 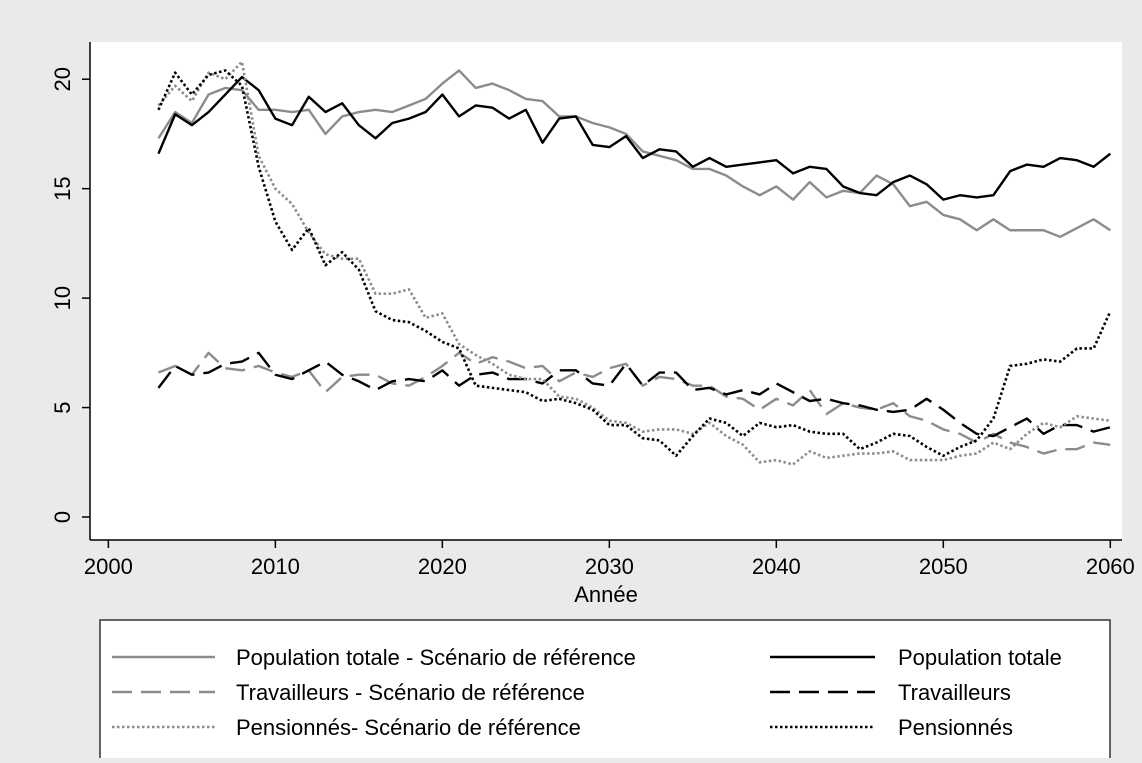 What do you see at coordinates (62, 188) in the screenshot?
I see `y-tick-label: 15` at bounding box center [62, 188].